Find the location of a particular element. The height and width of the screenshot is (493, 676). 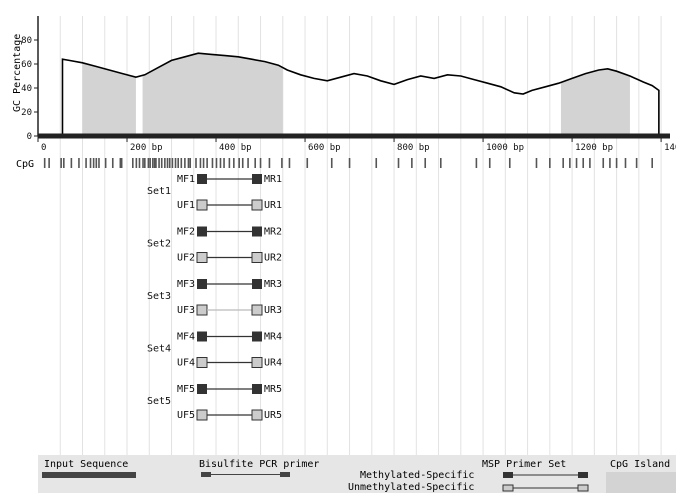

x-tick-label: 1000 bp is located at coordinates (505, 148).